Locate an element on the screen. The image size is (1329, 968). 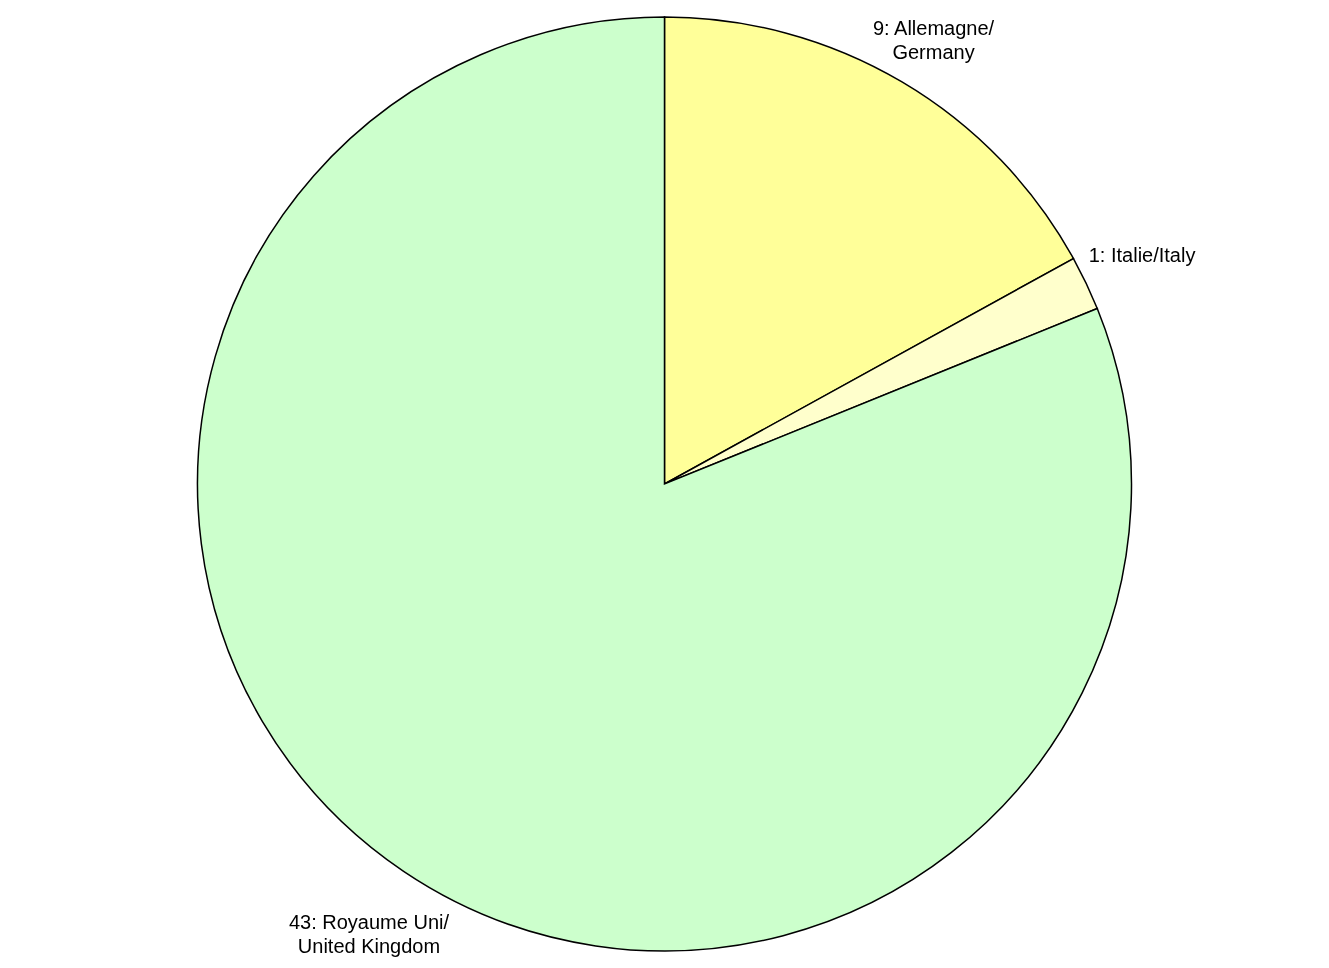
slice-label: 43: Royaume Uni/ United Kingdom is located at coordinates (369, 933).